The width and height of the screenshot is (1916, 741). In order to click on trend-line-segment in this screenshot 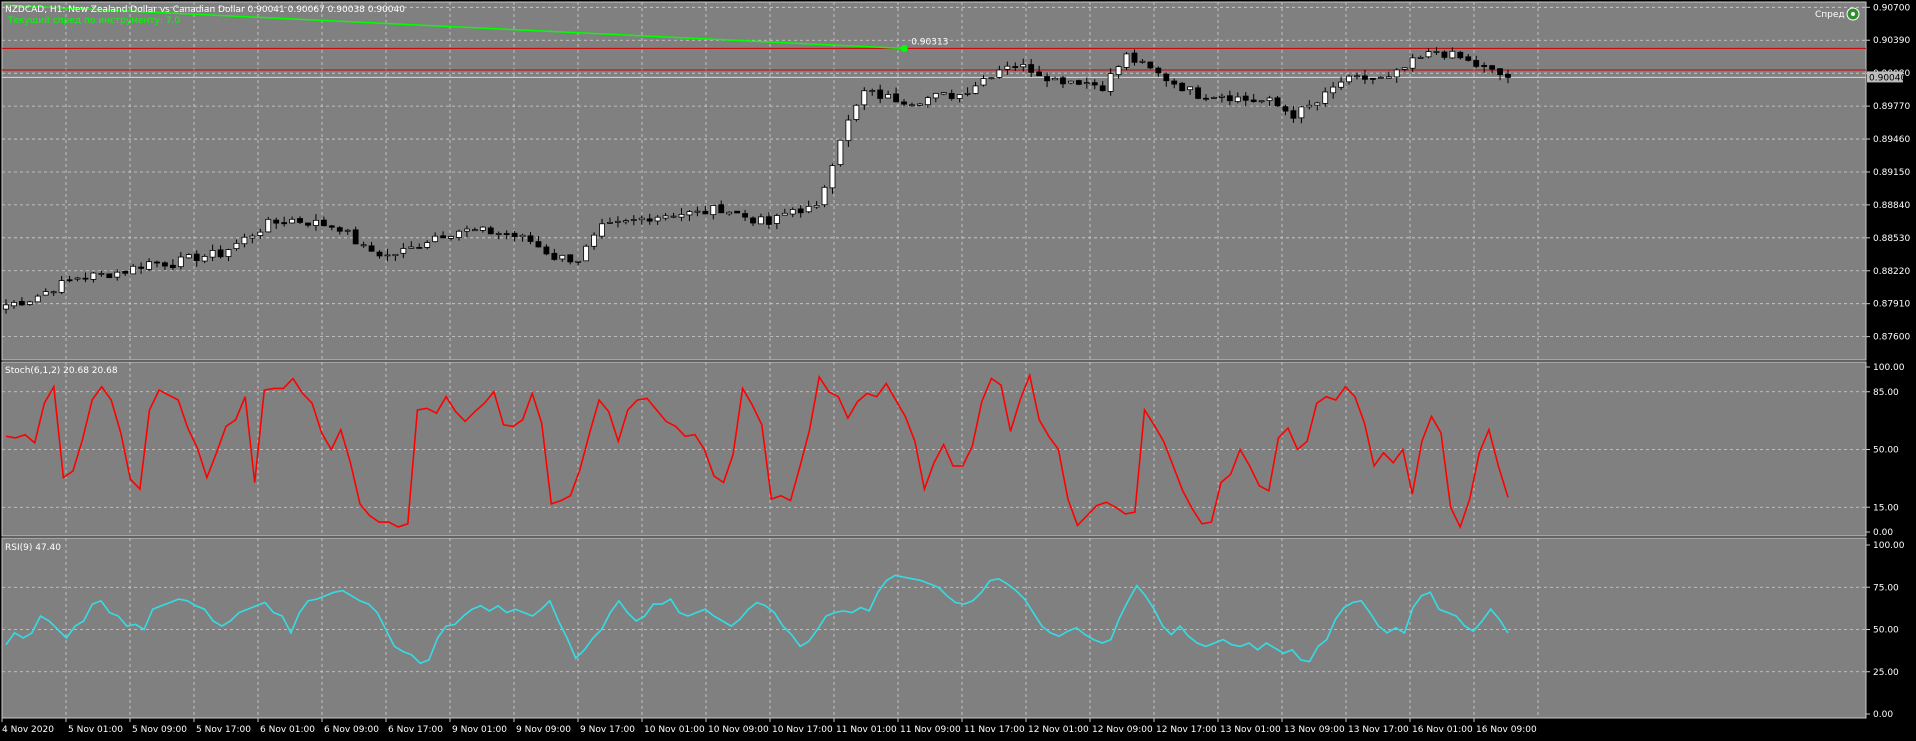, I will do `click(455, 27)`.